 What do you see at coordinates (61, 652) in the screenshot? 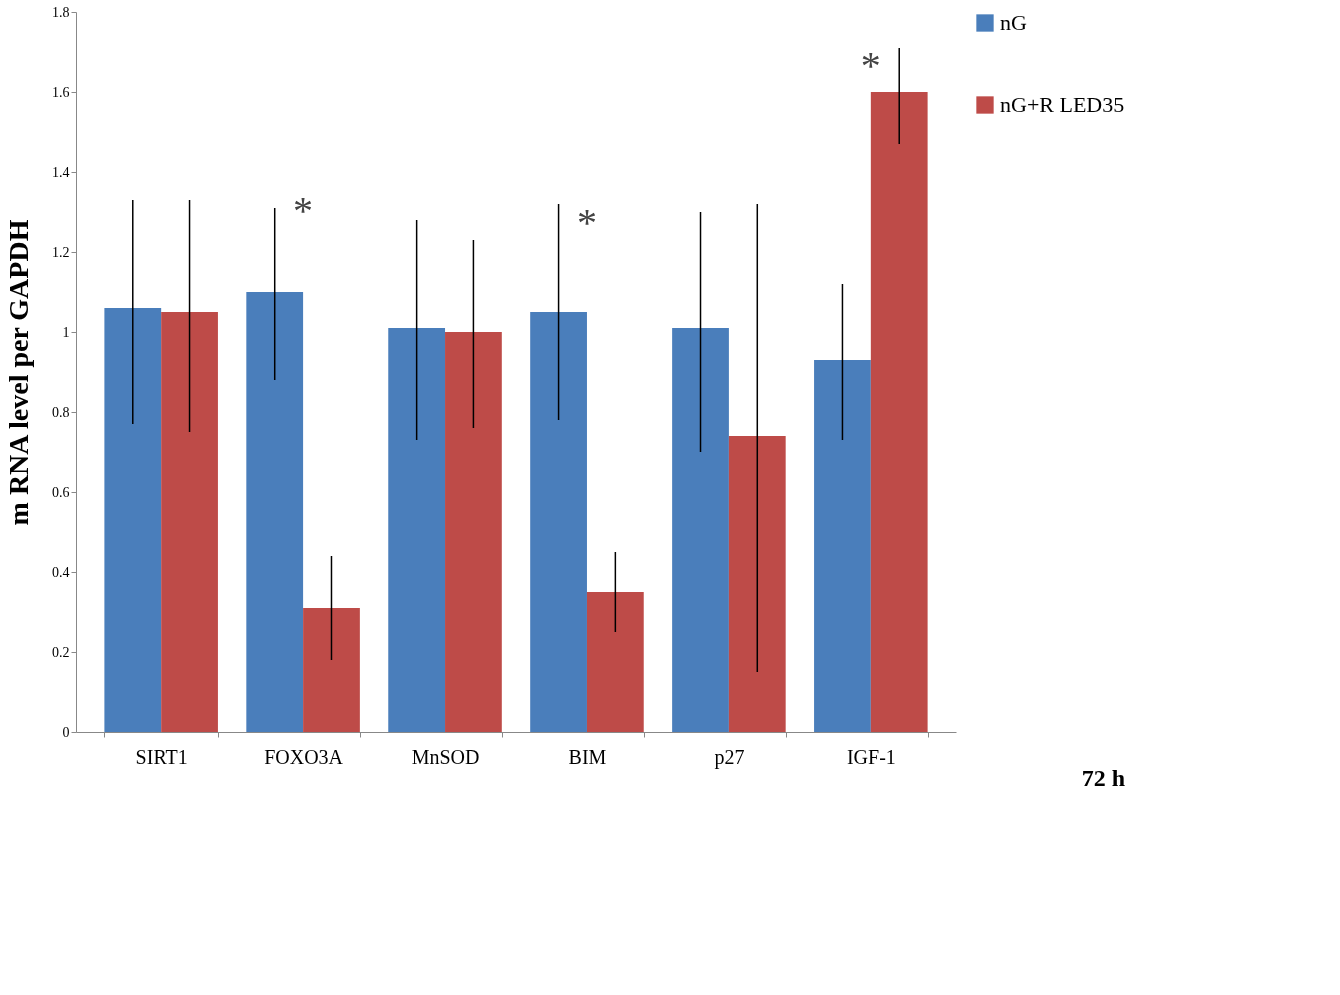
I see `y-tick-label: 0.2` at bounding box center [61, 652].